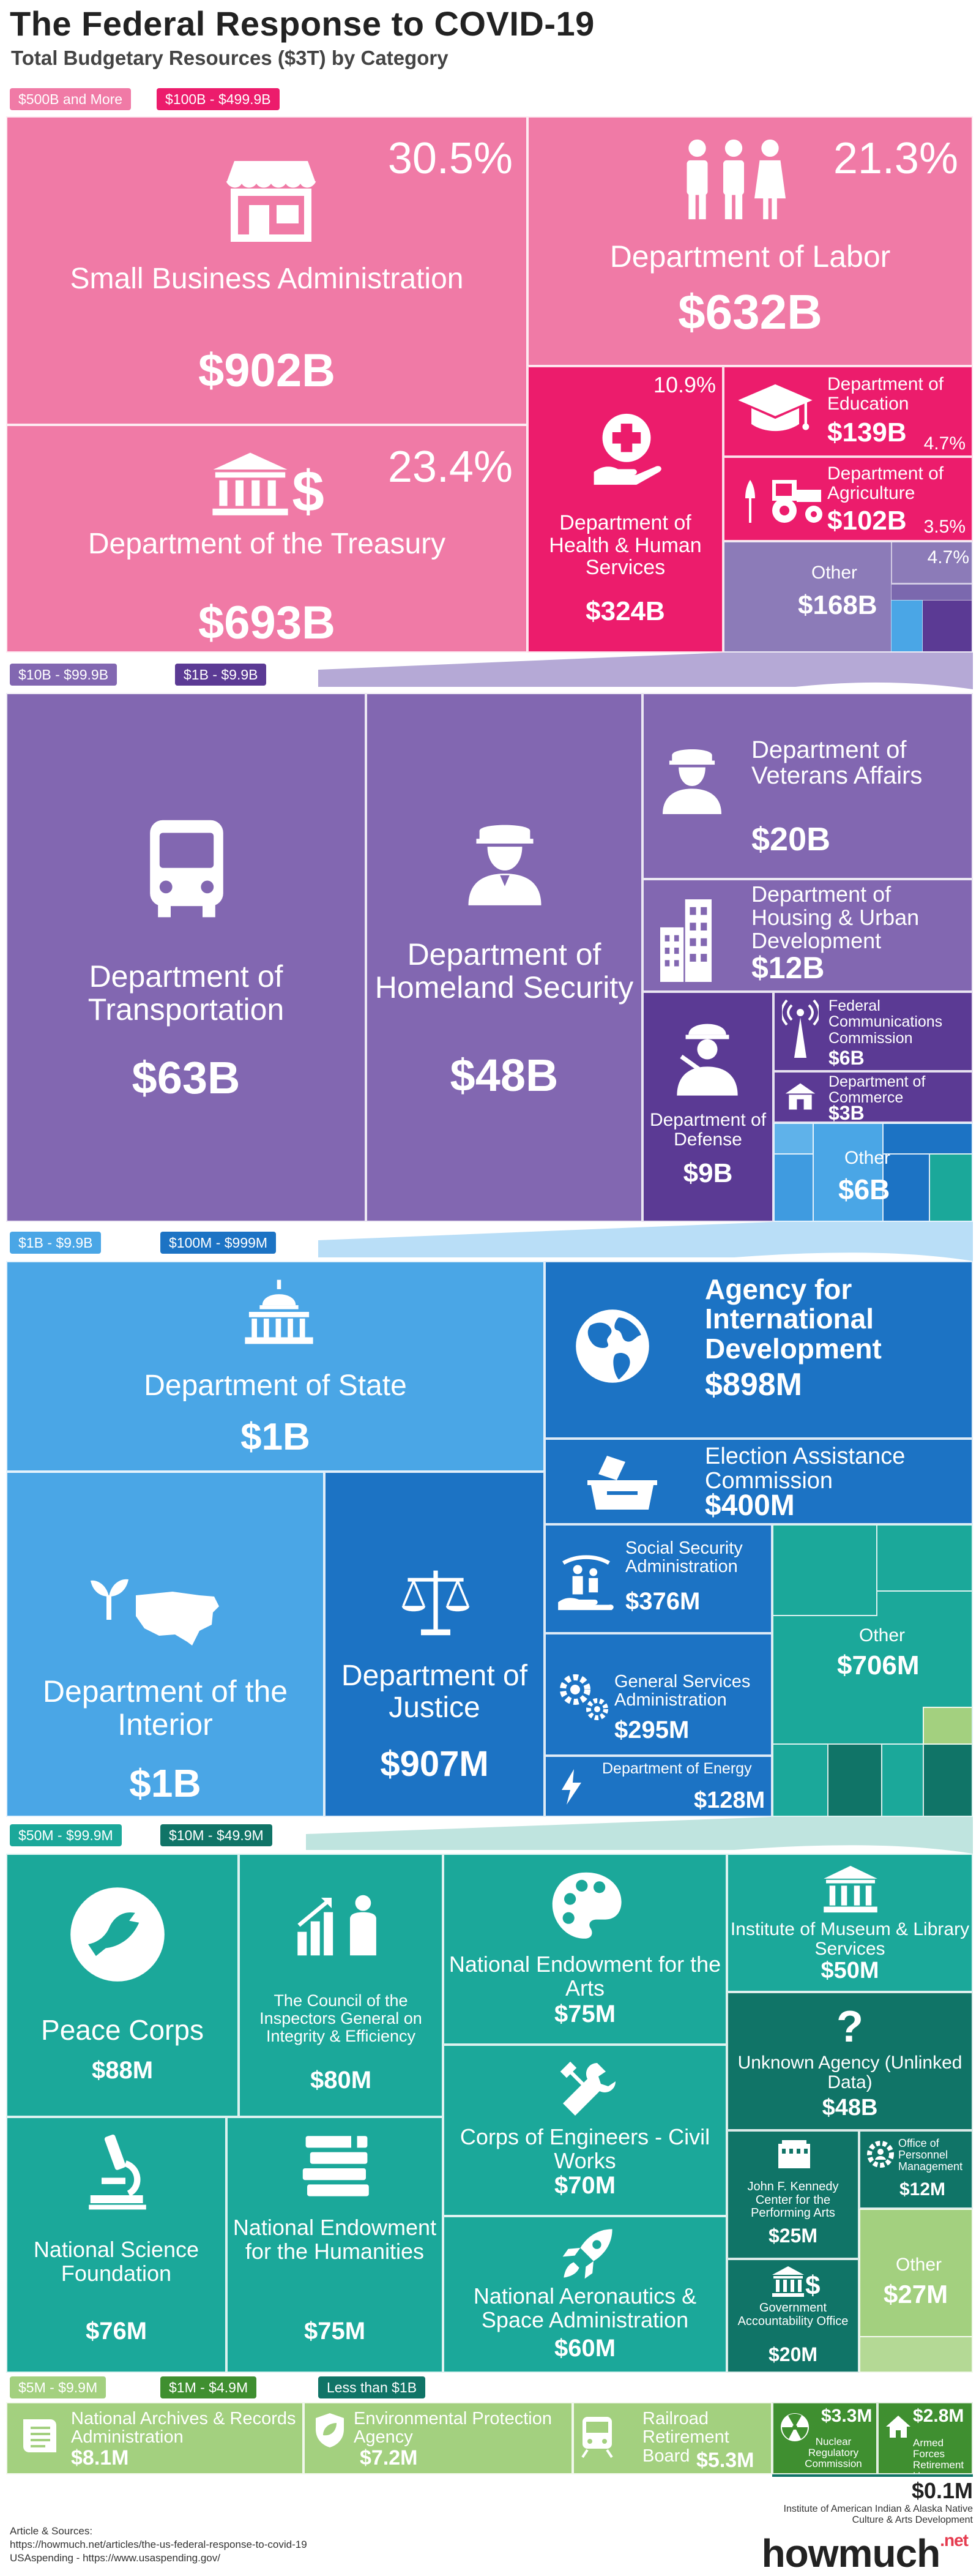 The image size is (979, 2576). I want to click on value-rail: $5.3M, so click(725, 2460).